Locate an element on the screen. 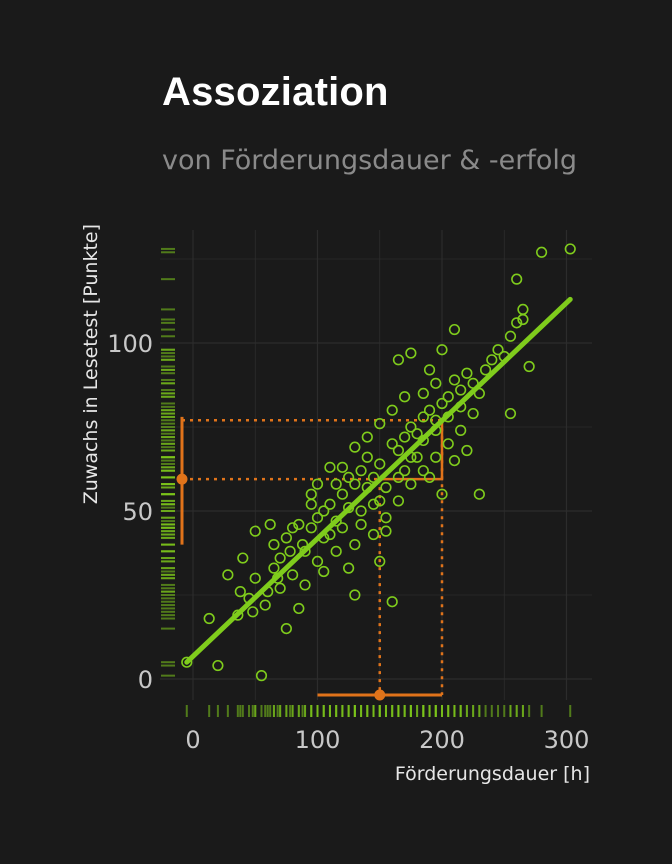  x-tick-label: 0 is located at coordinates (192, 740).